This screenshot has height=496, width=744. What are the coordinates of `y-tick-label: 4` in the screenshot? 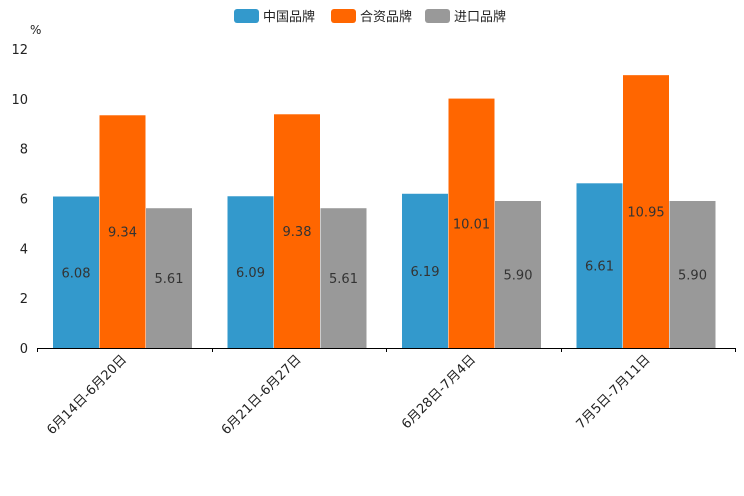 It's located at (24, 249).